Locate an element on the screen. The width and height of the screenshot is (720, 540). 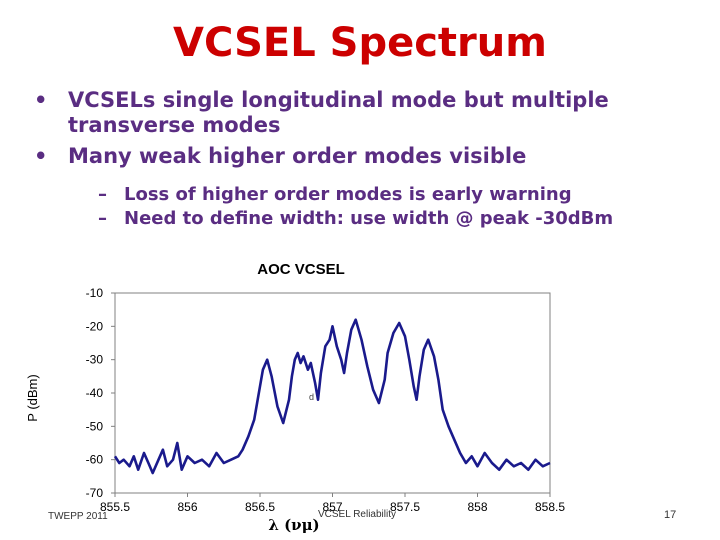
y-tick-label: -10 is located at coordinates (95, 293).